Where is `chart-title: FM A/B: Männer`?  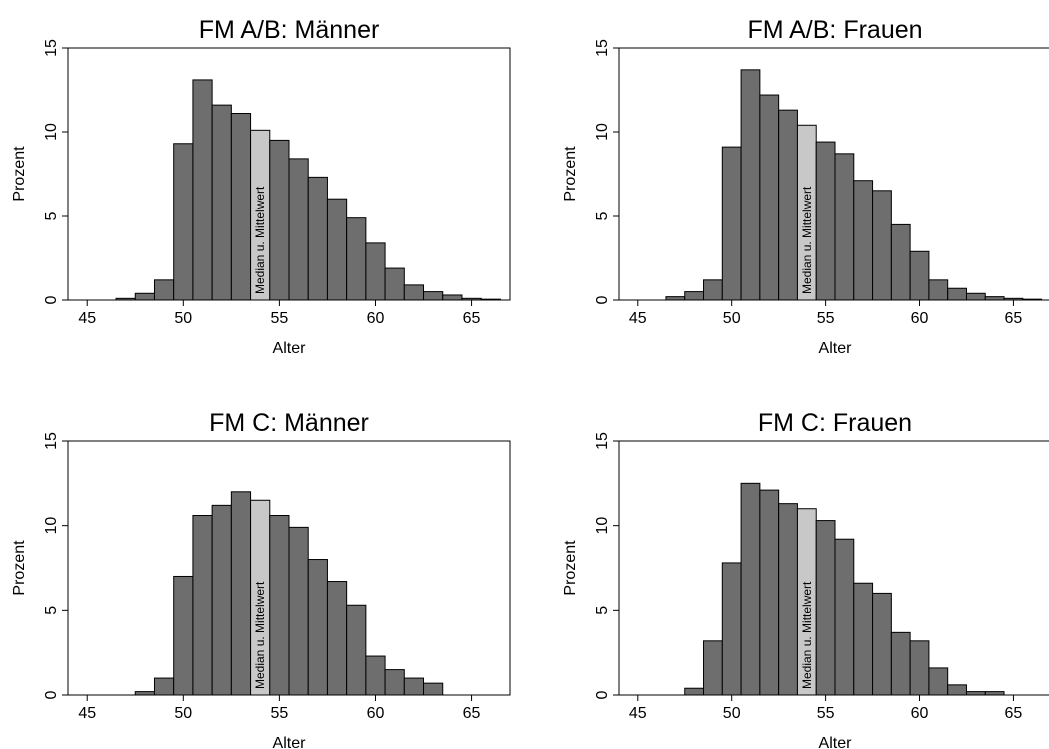 chart-title: FM A/B: Männer is located at coordinates (289, 30).